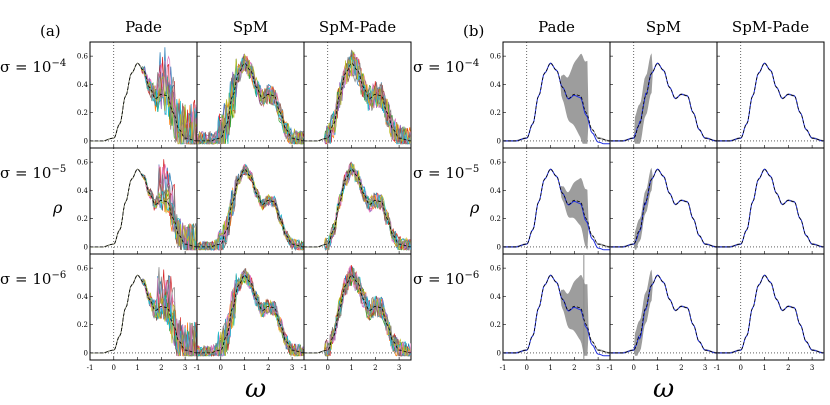 The image size is (830, 405). I want to click on xlabel-omega-b: ω, so click(663, 389).